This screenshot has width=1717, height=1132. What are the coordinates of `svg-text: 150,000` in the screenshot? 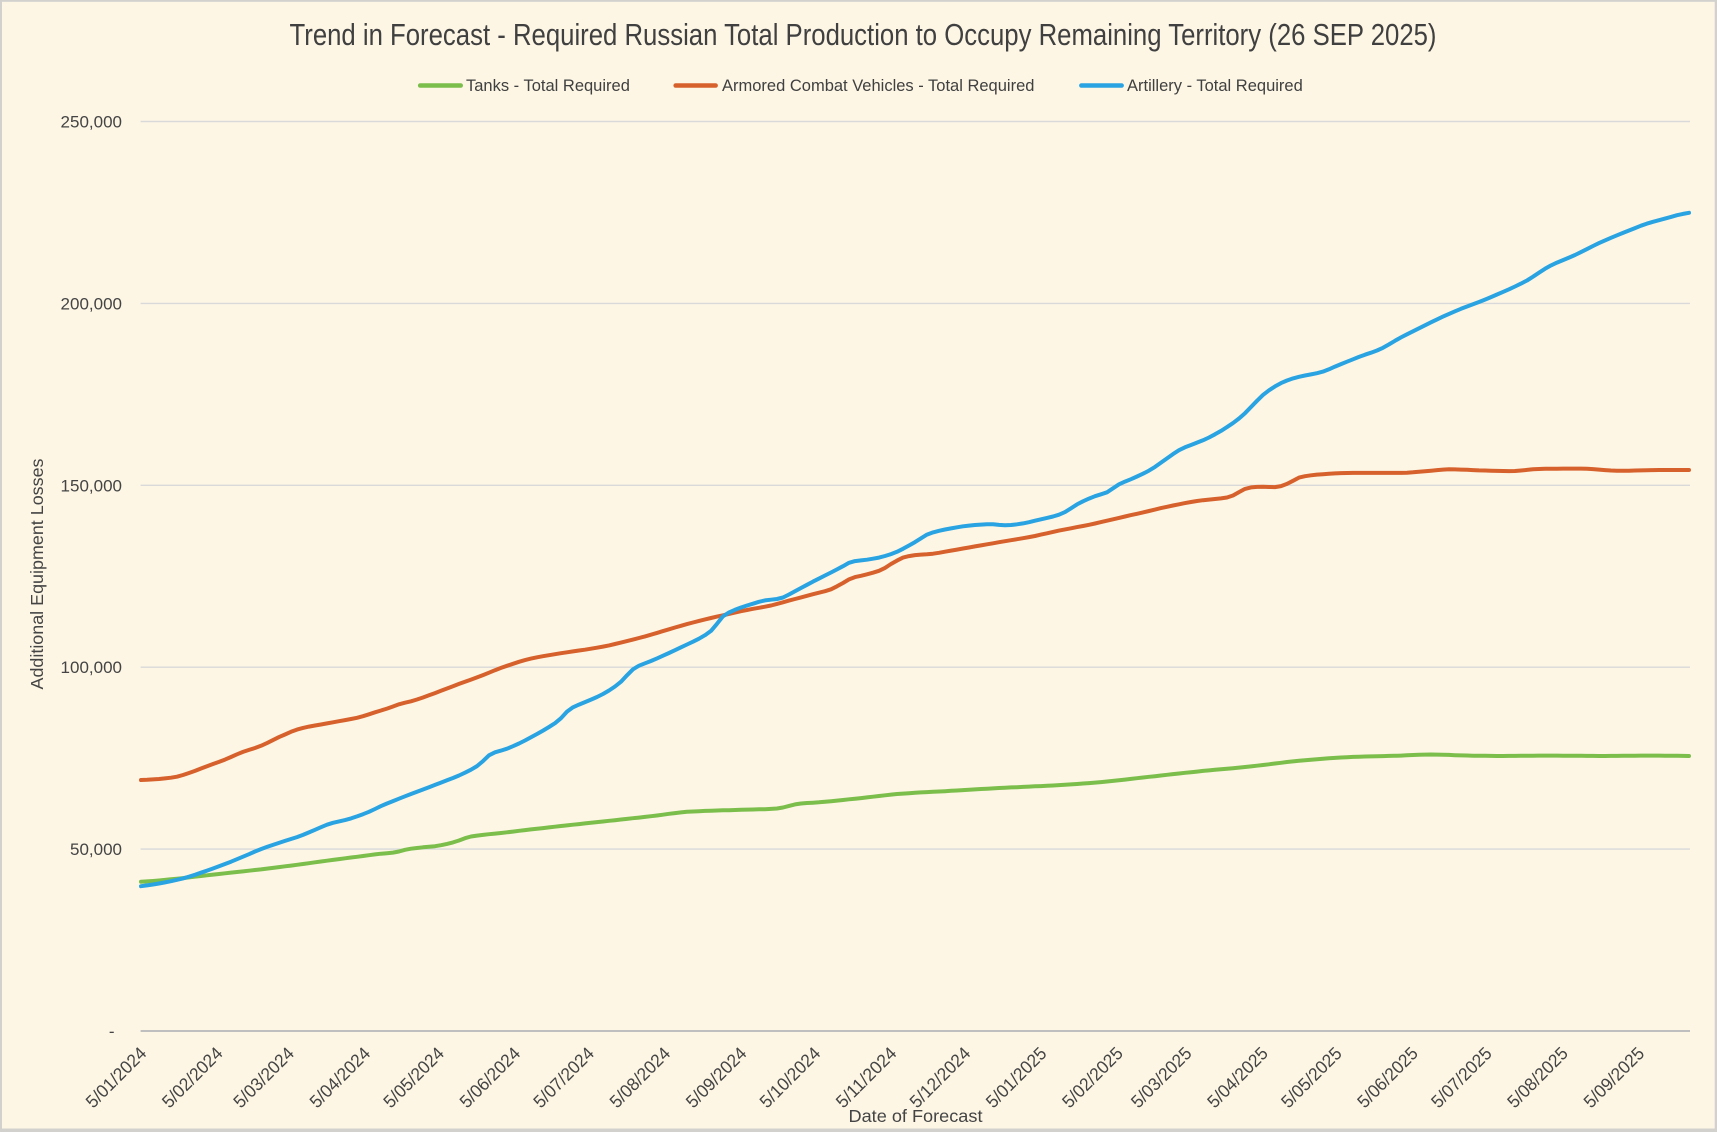 It's located at (91, 485).